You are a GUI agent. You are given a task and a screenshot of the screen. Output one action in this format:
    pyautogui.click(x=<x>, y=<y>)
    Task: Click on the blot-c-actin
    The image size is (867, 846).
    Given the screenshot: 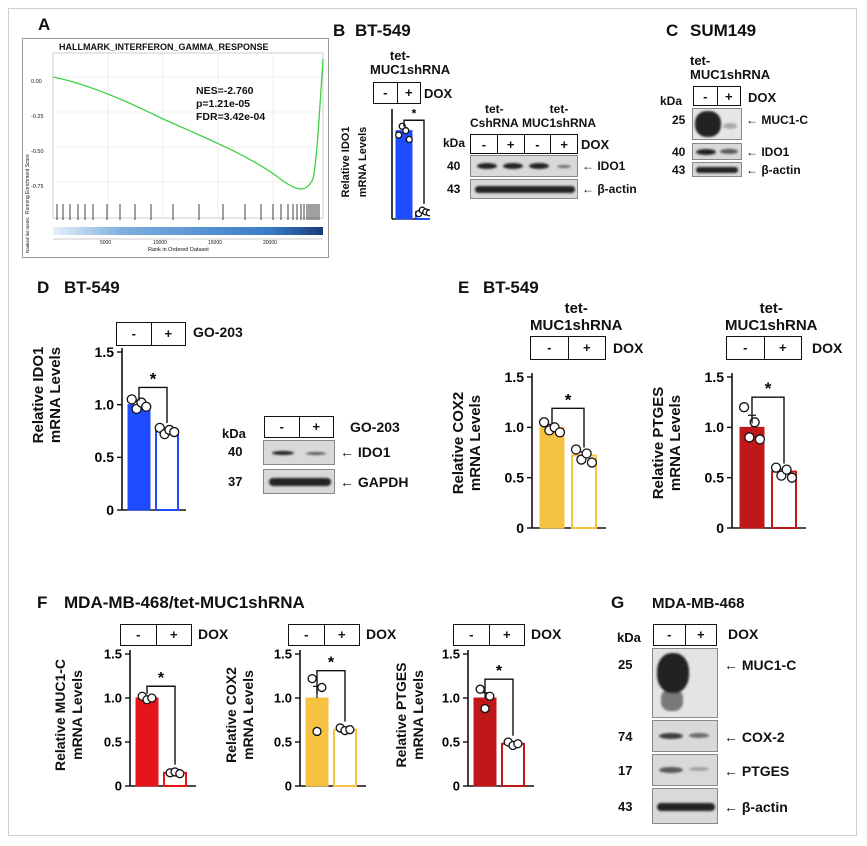 What is the action you would take?
    pyautogui.click(x=717, y=169)
    